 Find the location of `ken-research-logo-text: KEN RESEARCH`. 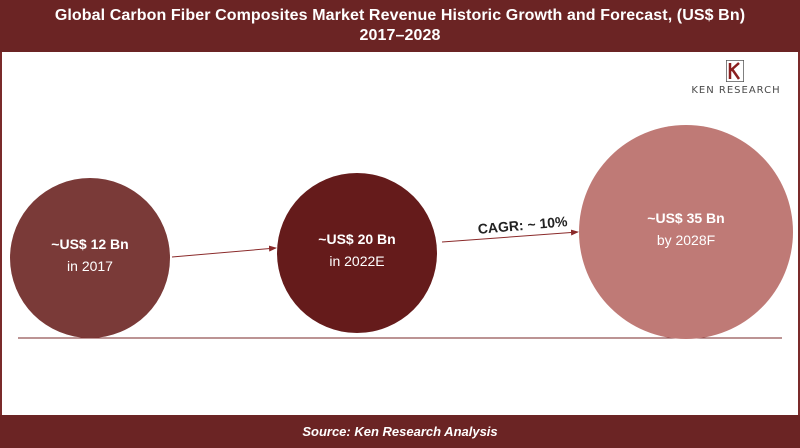

ken-research-logo-text: KEN RESEARCH is located at coordinates (736, 90).